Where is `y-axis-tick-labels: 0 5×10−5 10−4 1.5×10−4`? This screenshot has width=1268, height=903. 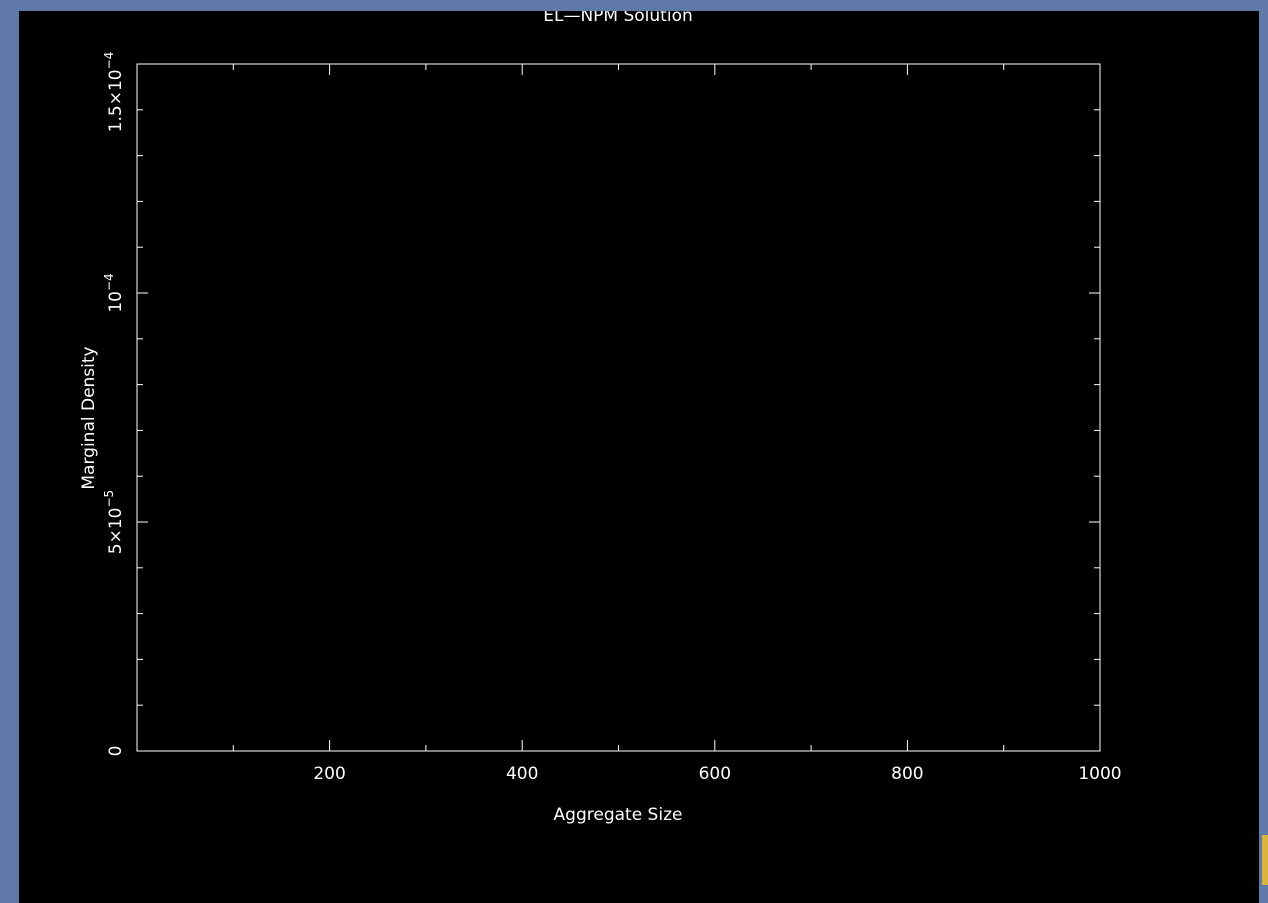
y-axis-tick-labels: 0 5×10−5 10−4 1.5×10−4 is located at coordinates (114, 404).